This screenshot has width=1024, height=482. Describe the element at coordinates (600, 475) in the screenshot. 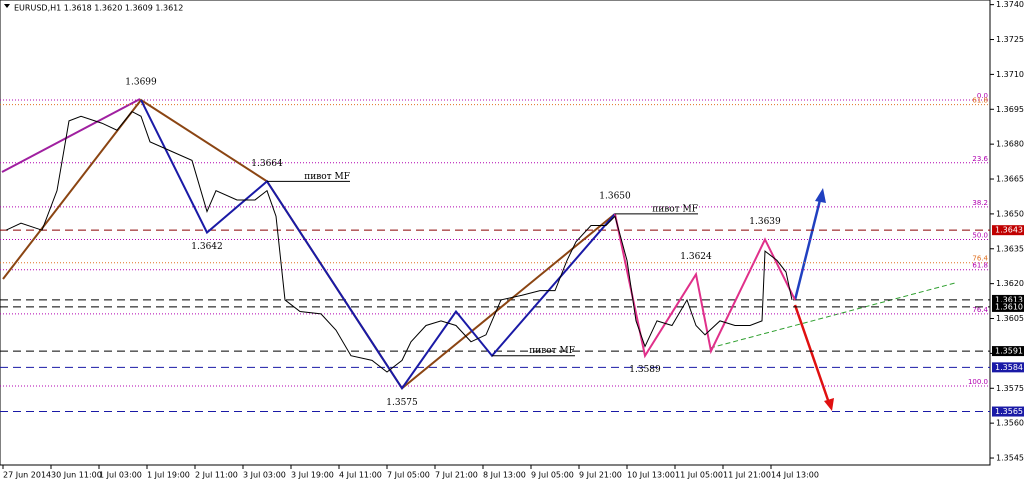

I see `x-tick-label: 9 Jul 21:00` at that location.